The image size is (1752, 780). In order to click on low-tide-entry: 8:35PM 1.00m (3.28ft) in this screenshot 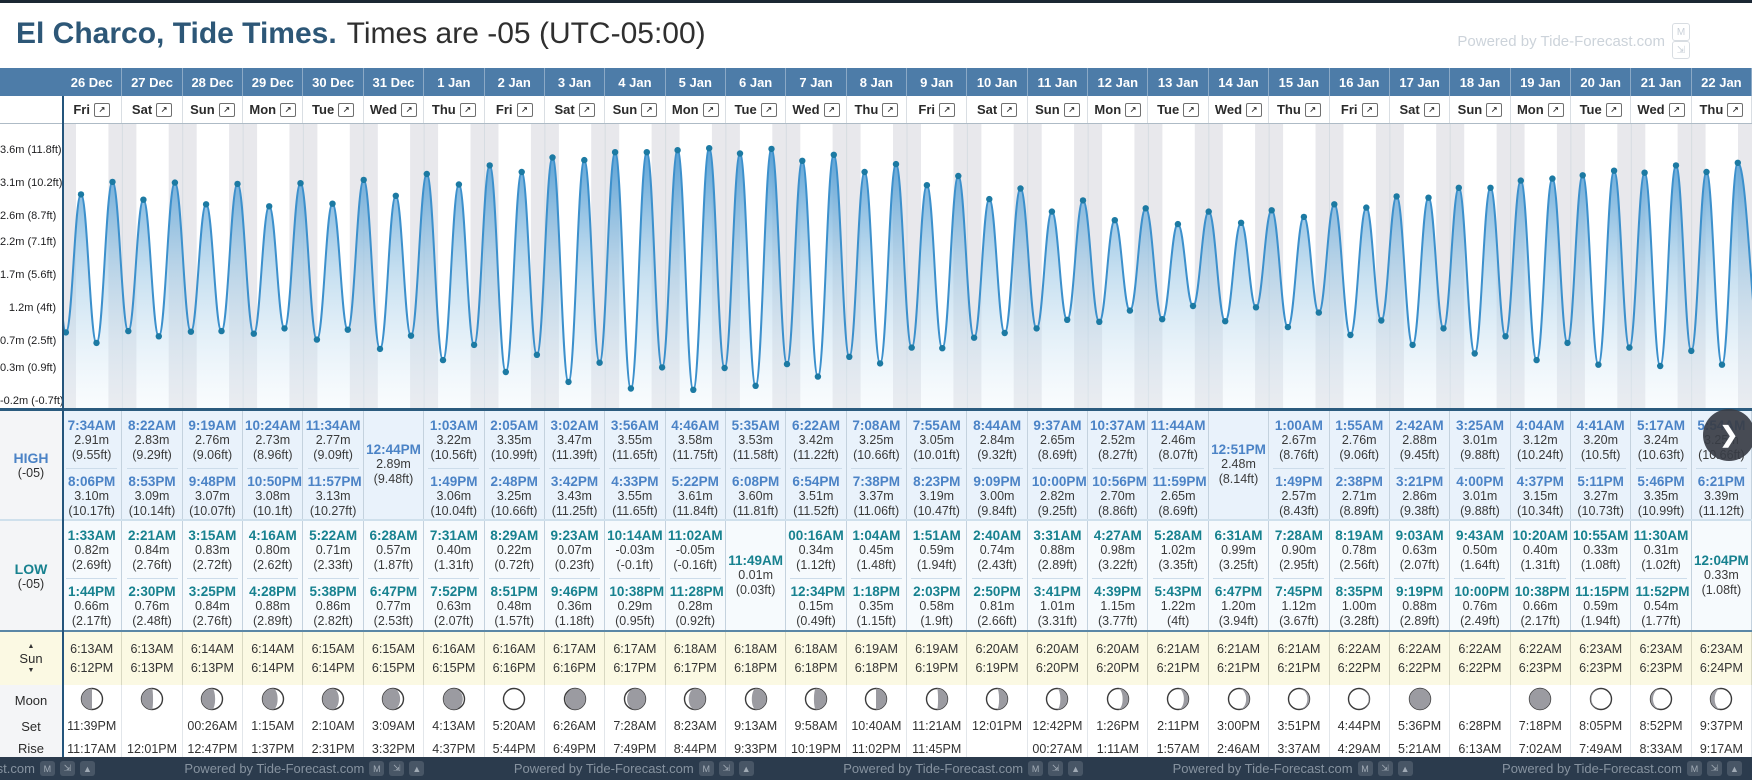, I will do `click(1359, 605)`.